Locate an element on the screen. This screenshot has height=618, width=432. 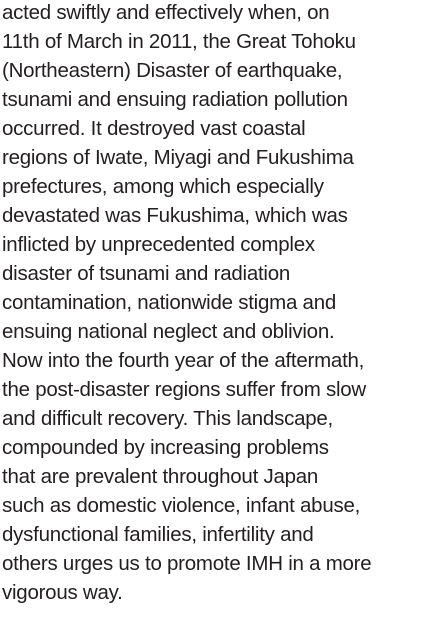
text-line: compounded by increasing problems is located at coordinates (165, 447).